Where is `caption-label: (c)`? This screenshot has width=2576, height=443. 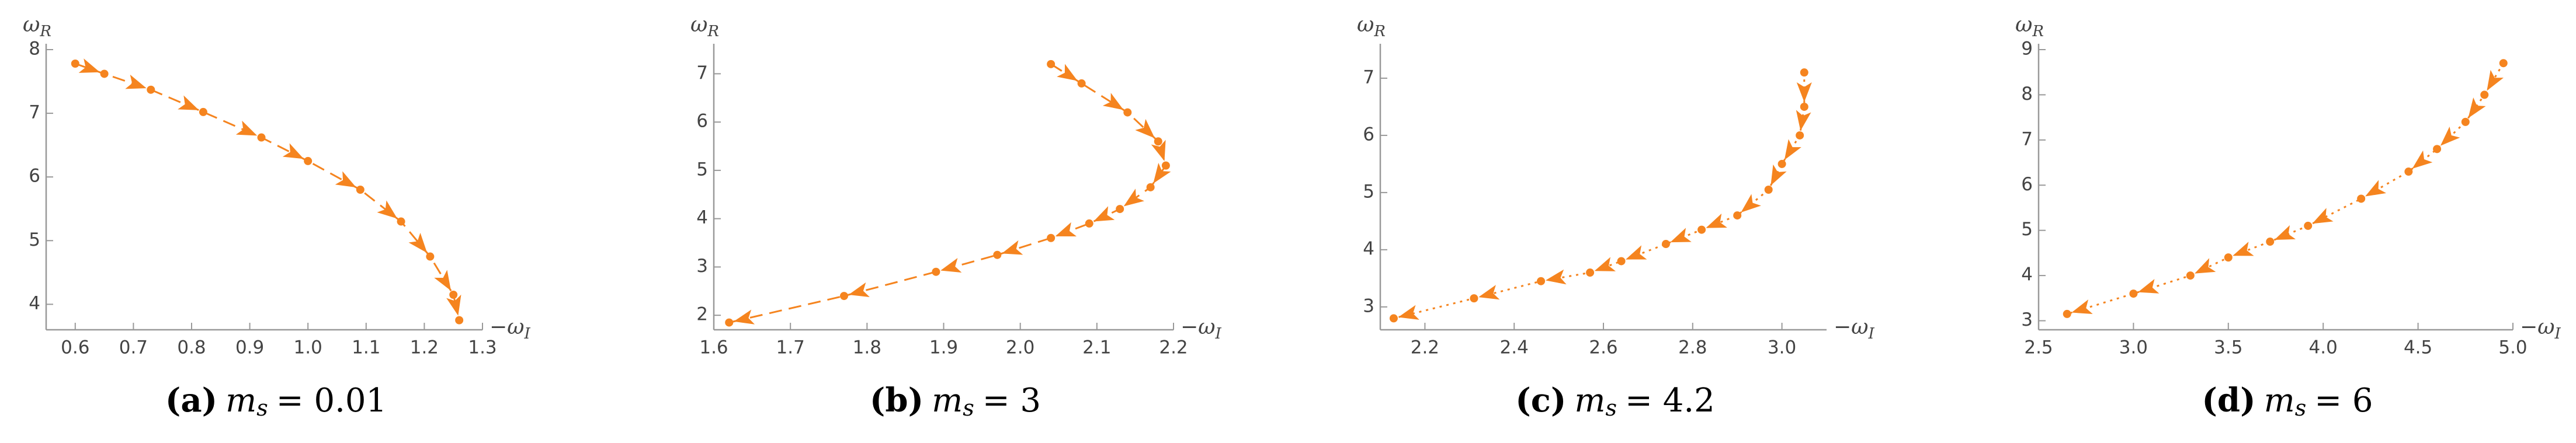 caption-label: (c) is located at coordinates (1541, 400).